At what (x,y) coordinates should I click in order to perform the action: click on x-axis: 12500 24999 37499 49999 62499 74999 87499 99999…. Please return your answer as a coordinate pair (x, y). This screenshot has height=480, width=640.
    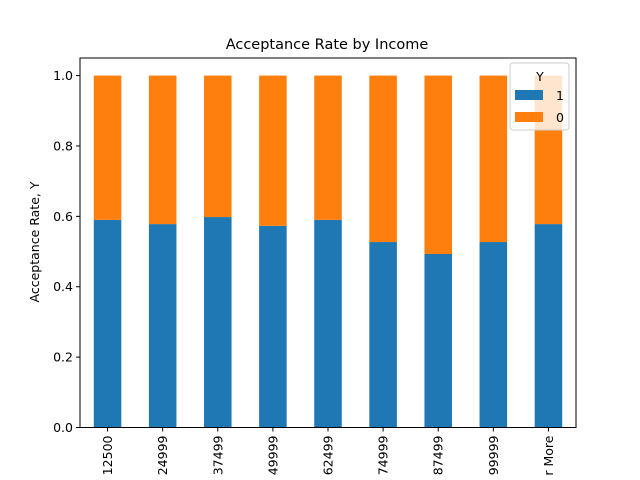
    Looking at the image, I should click on (328, 451).